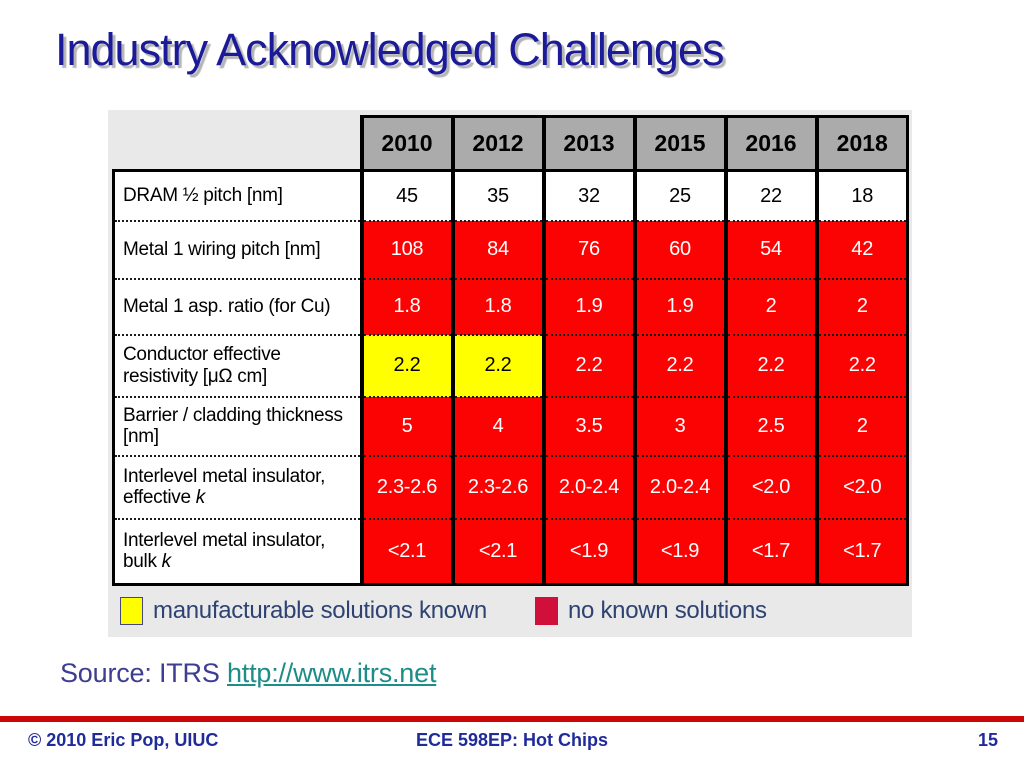 The height and width of the screenshot is (768, 1024). Describe the element at coordinates (771, 425) in the screenshot. I see `table-cell: 2.5` at that location.